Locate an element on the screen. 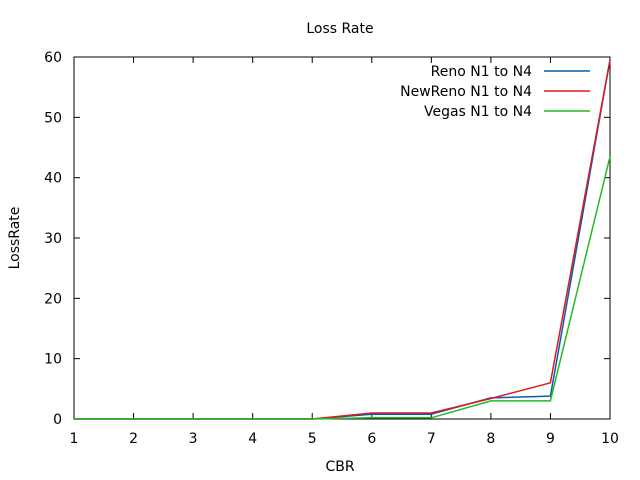  x-tick-label: 2 is located at coordinates (133, 439).